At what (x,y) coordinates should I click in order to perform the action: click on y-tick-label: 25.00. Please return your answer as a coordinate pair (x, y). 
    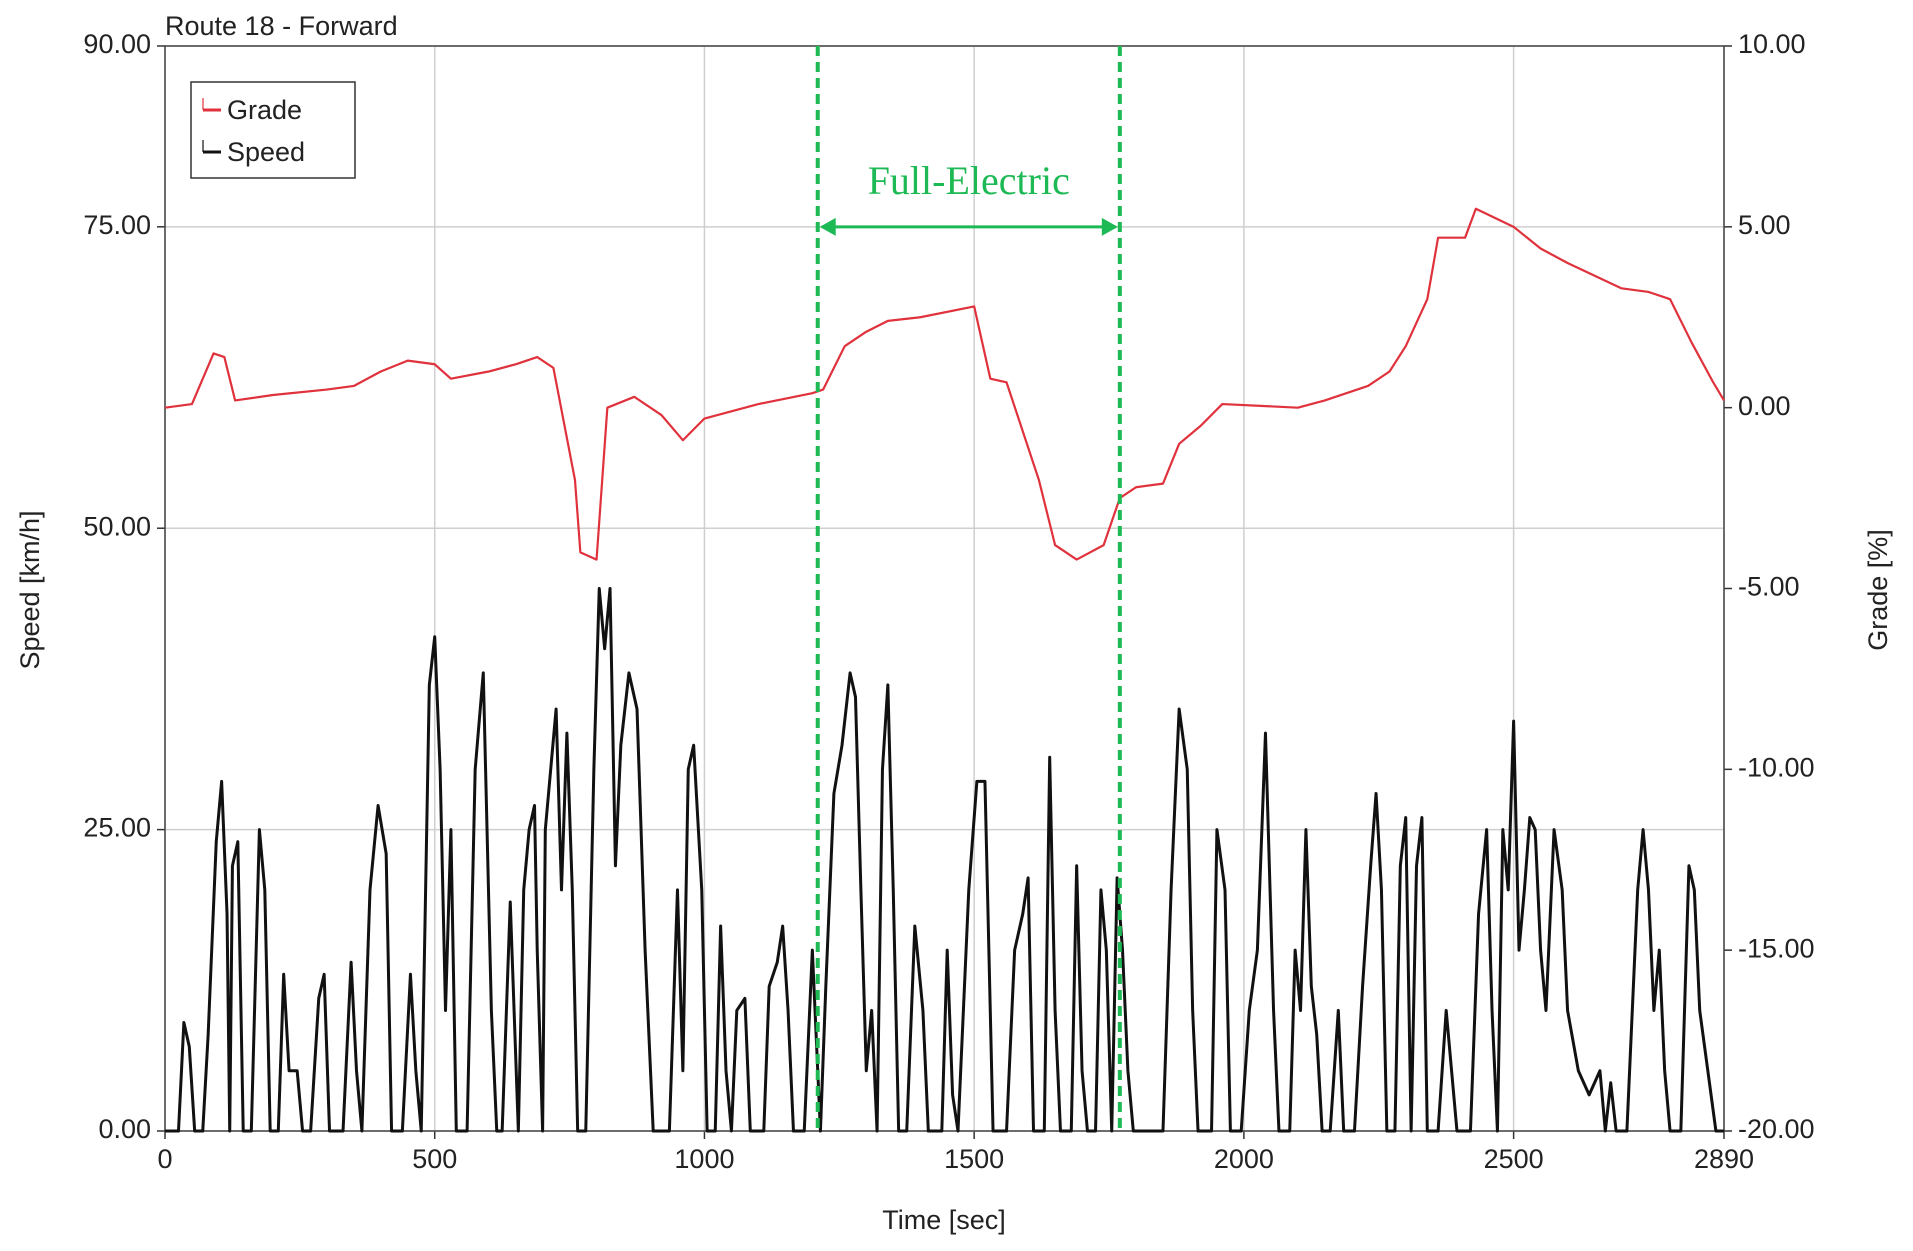
    Looking at the image, I should click on (117, 828).